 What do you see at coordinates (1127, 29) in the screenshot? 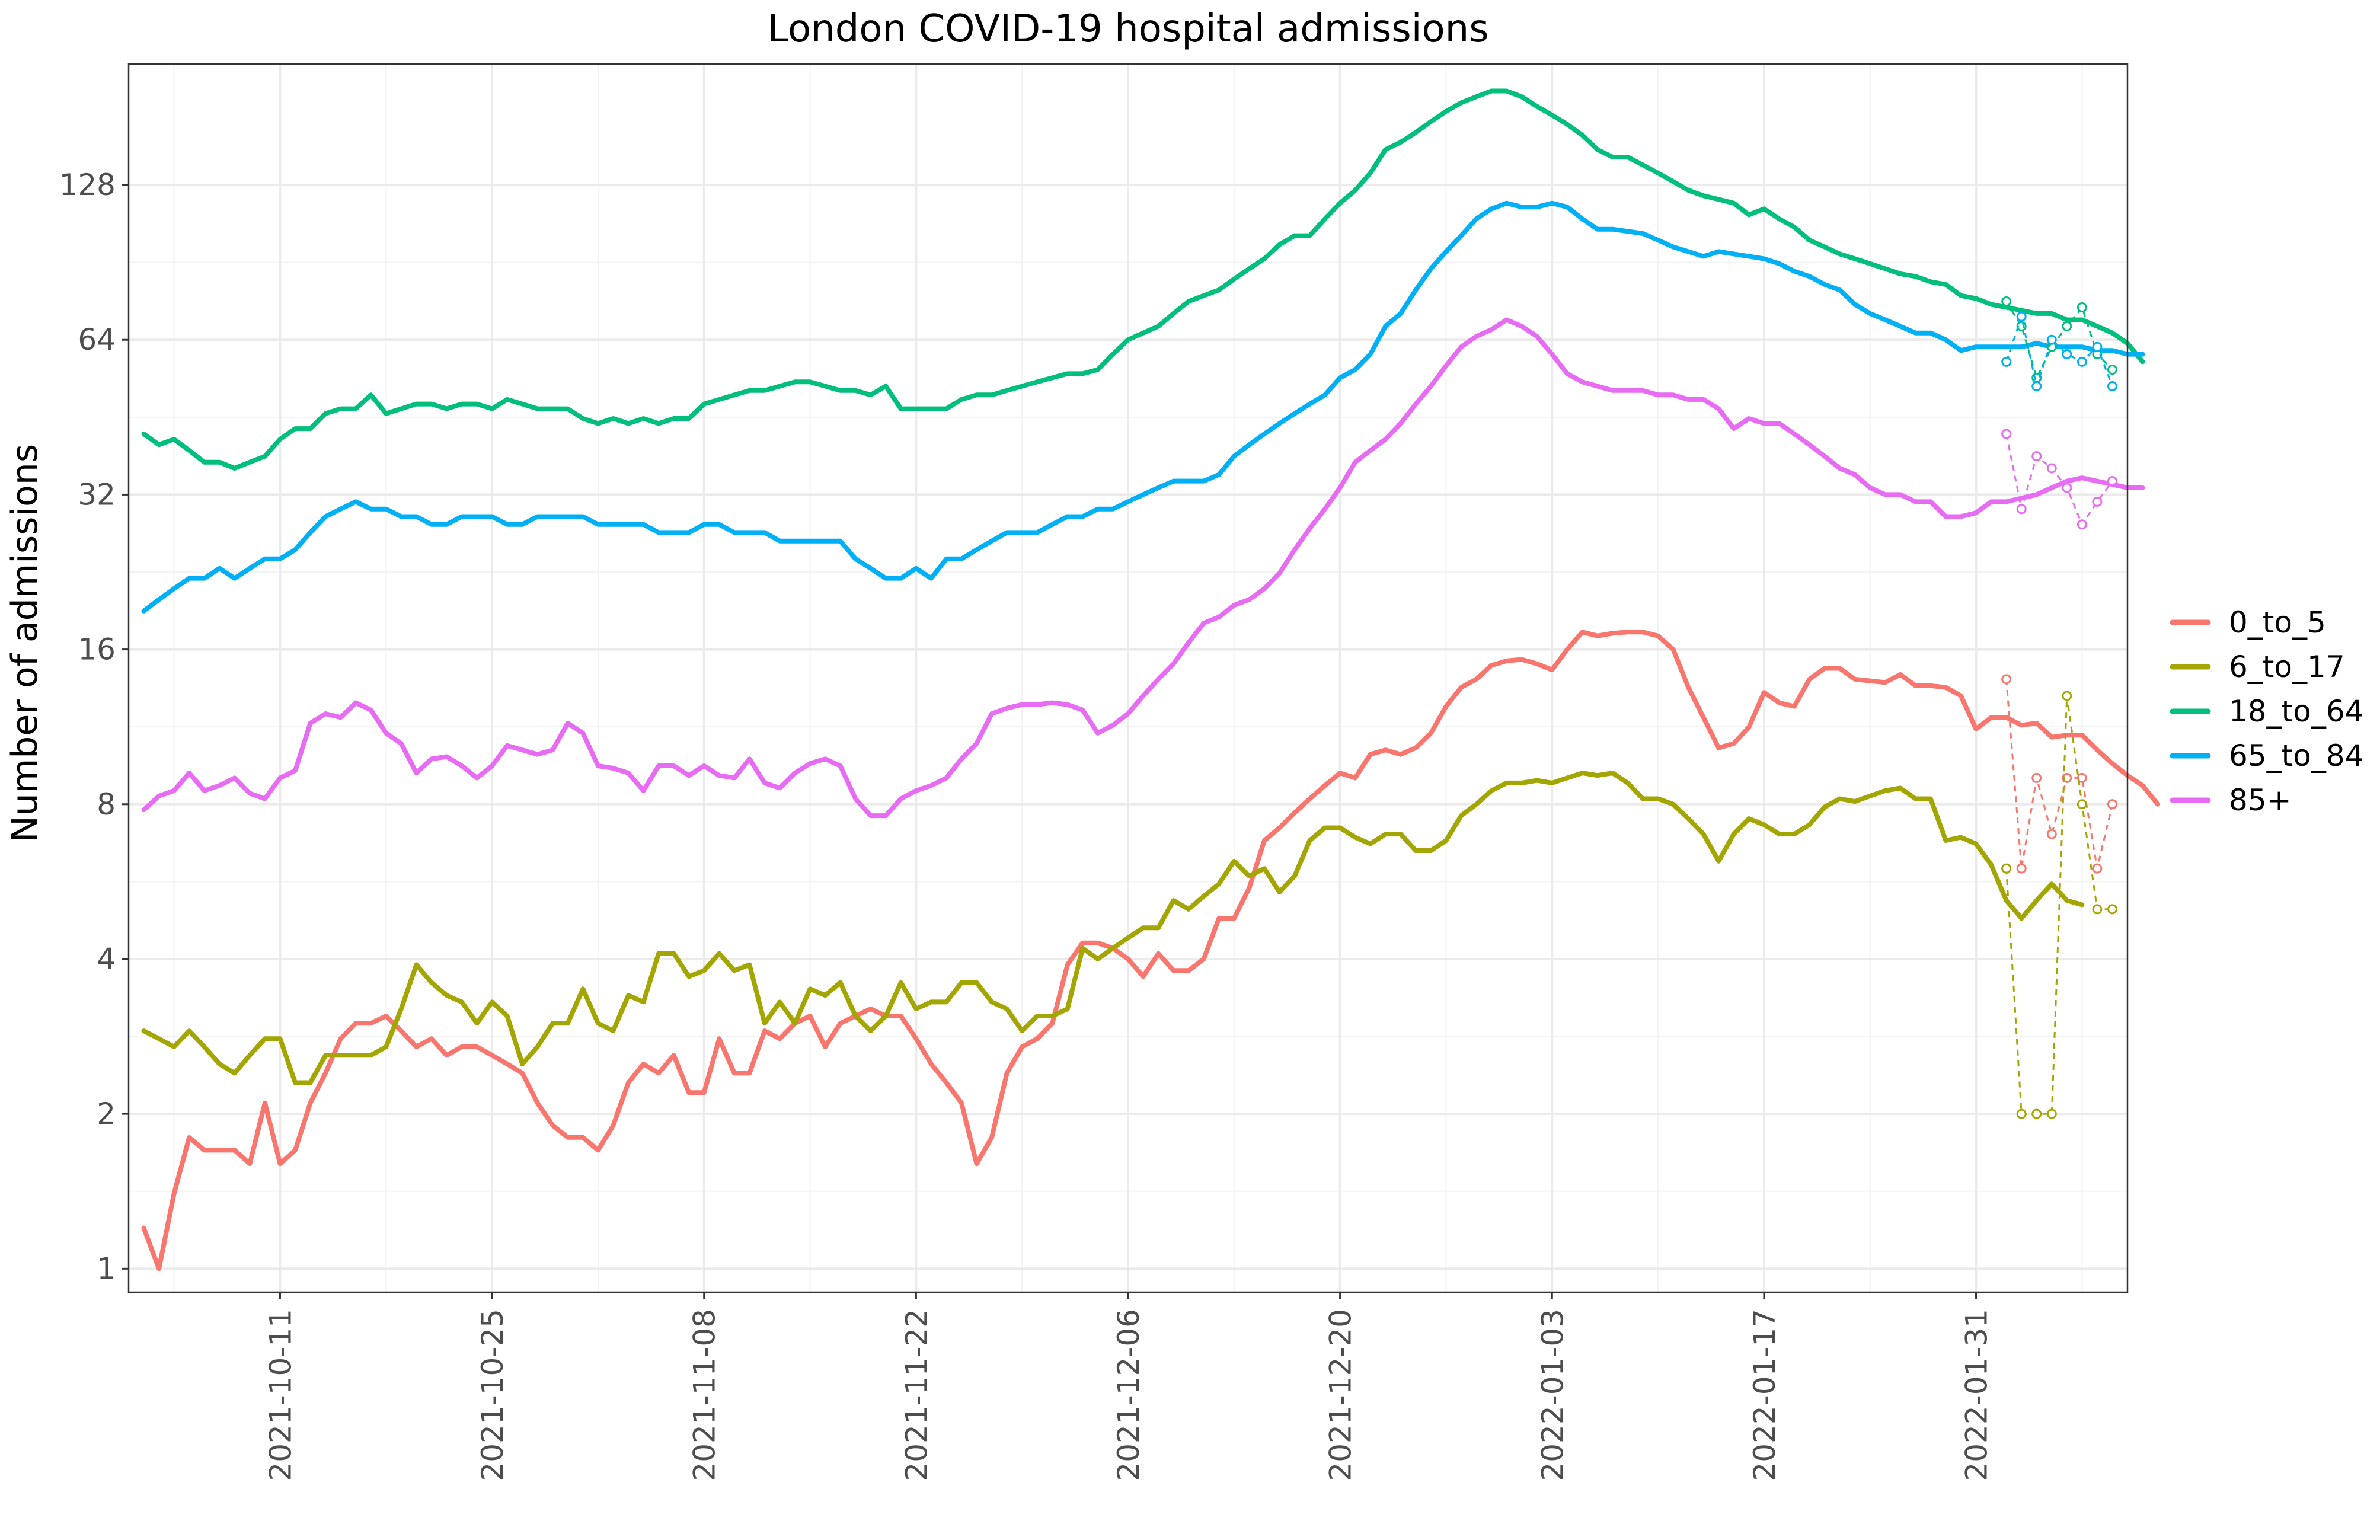
I see `chart-title: London COVID-19 hospital admissions` at bounding box center [1127, 29].